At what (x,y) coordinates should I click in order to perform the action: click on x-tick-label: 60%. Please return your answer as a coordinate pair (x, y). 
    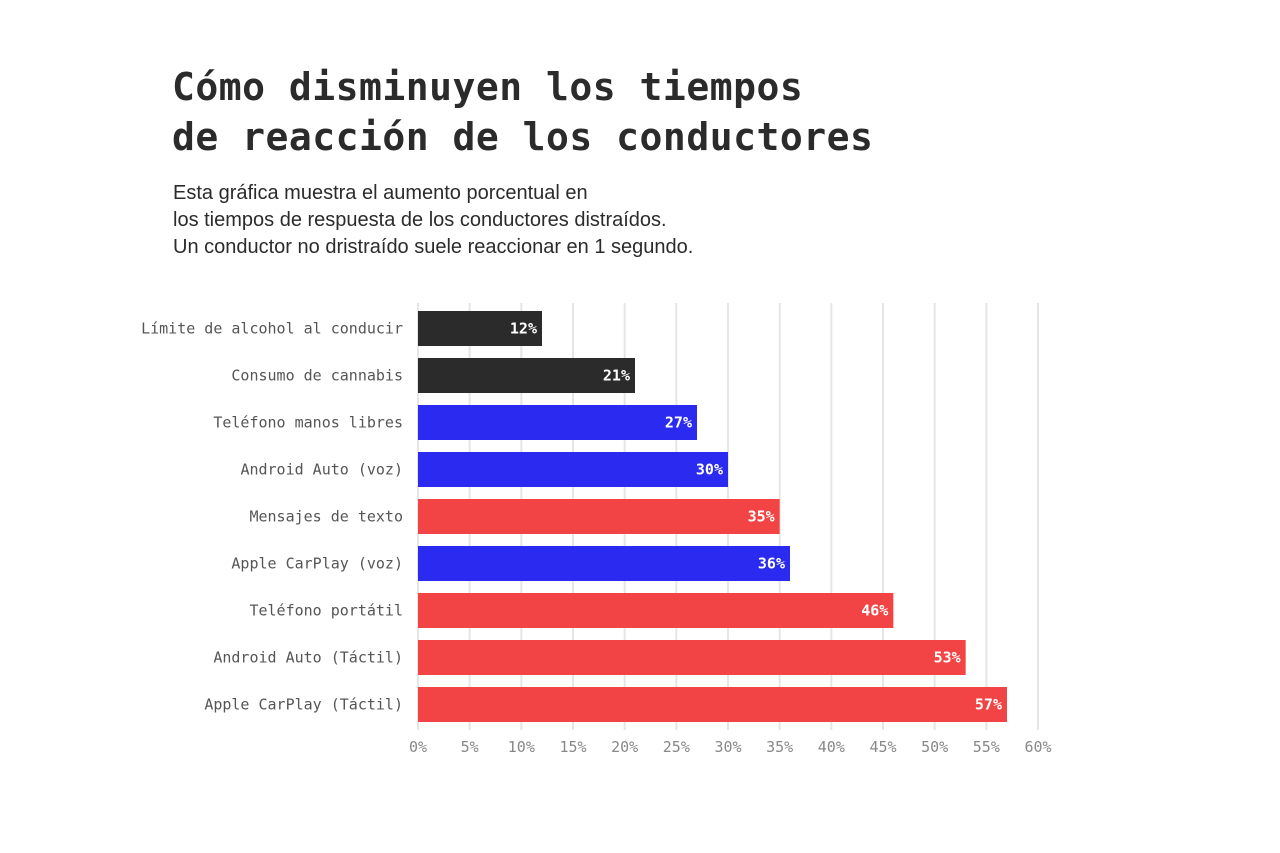
    Looking at the image, I should click on (1037, 747).